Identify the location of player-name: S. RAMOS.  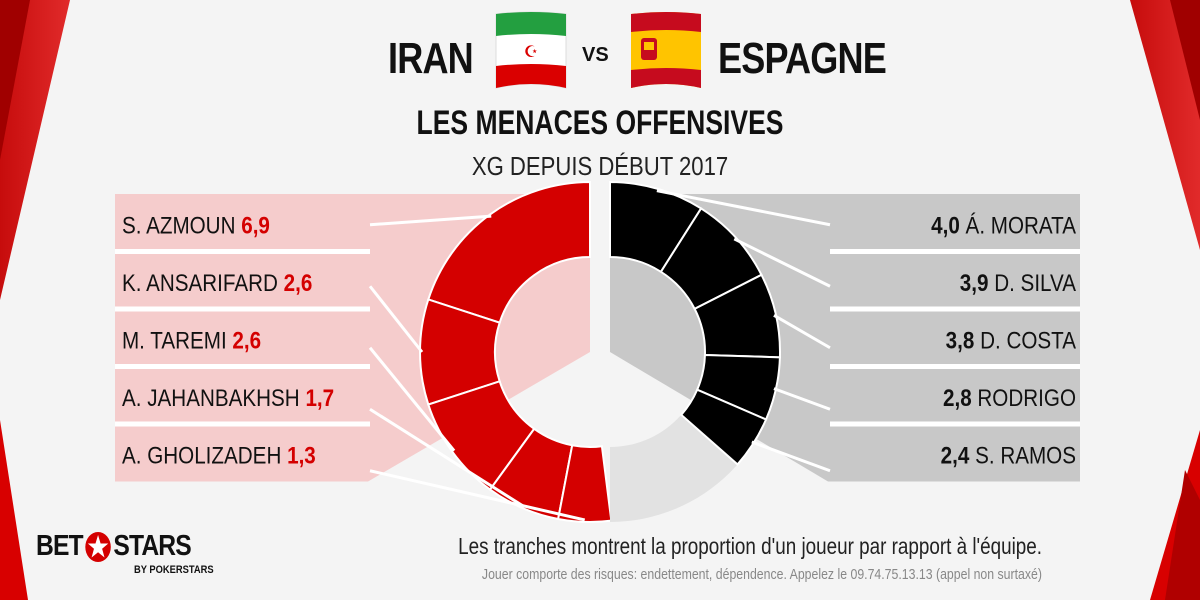
(1025, 455).